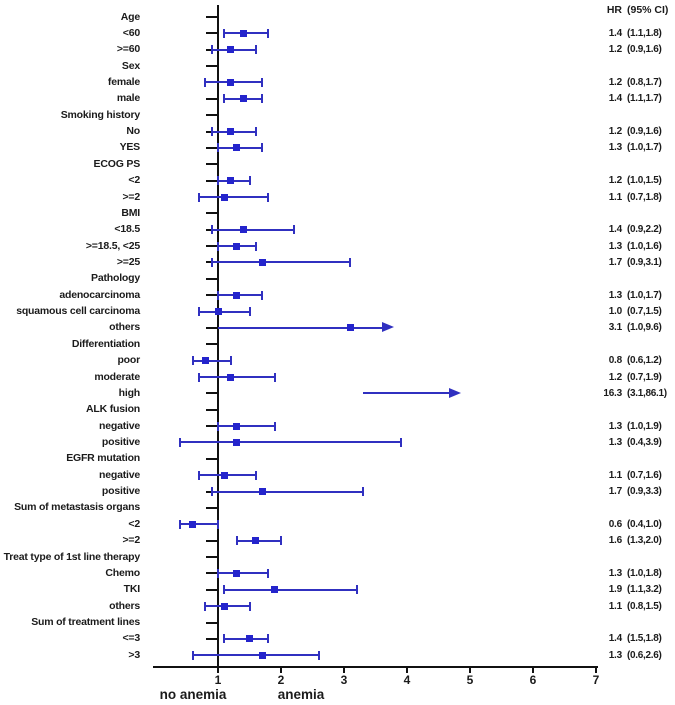 This screenshot has width=675, height=705. I want to click on hr-value: 3.1, so click(615, 328).